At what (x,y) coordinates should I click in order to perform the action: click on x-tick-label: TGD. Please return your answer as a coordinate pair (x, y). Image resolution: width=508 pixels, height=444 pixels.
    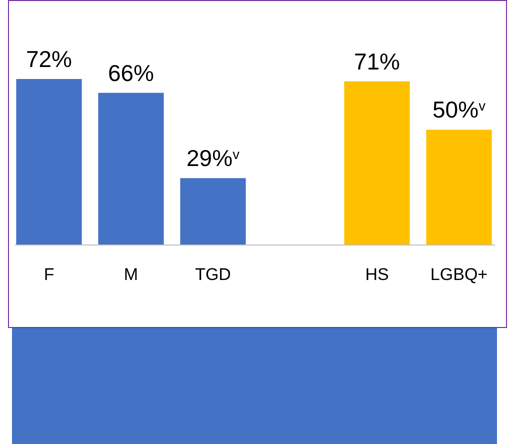
    Looking at the image, I should click on (213, 274).